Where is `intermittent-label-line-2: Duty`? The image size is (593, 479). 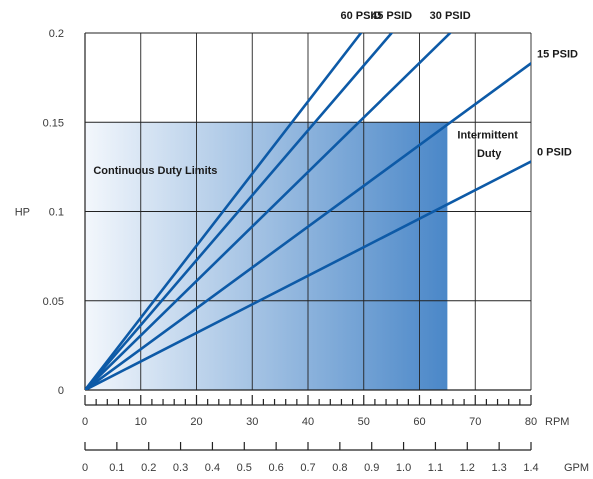 intermittent-label-line-2: Duty is located at coordinates (489, 154).